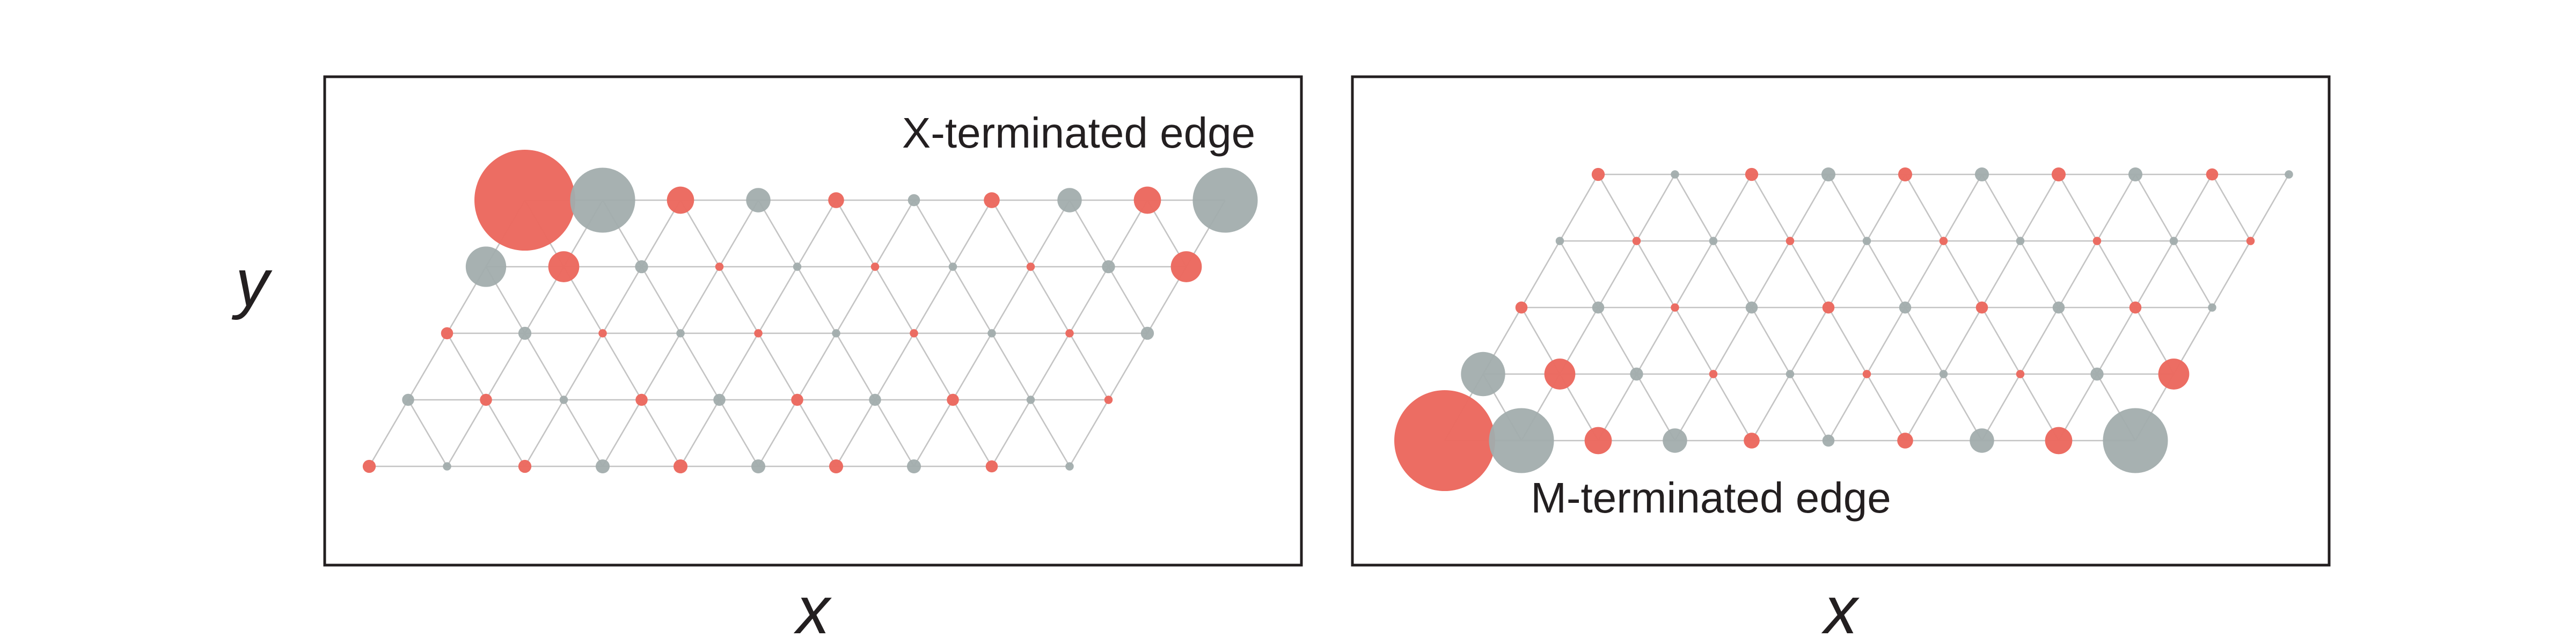  I want to click on y-axis-label: y, so click(252, 283).